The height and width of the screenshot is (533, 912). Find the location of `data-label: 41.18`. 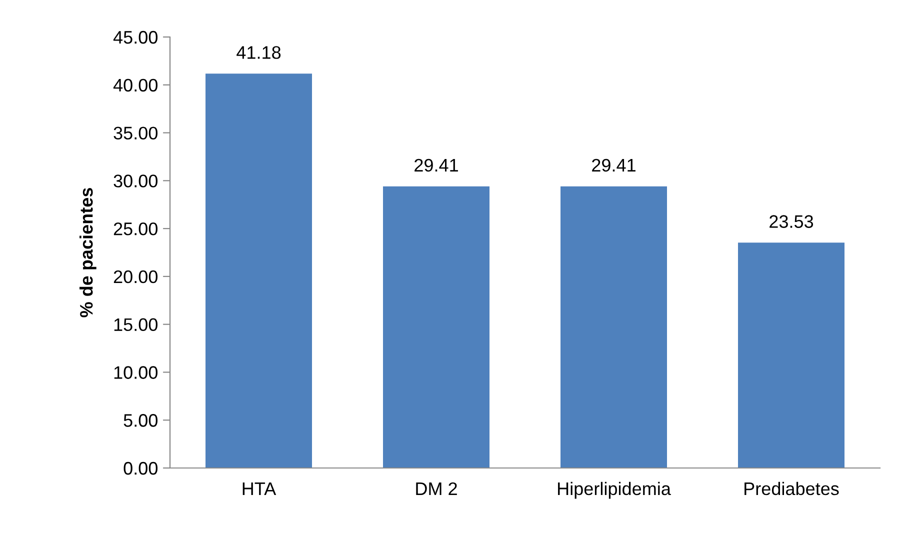

data-label: 41.18 is located at coordinates (258, 52).